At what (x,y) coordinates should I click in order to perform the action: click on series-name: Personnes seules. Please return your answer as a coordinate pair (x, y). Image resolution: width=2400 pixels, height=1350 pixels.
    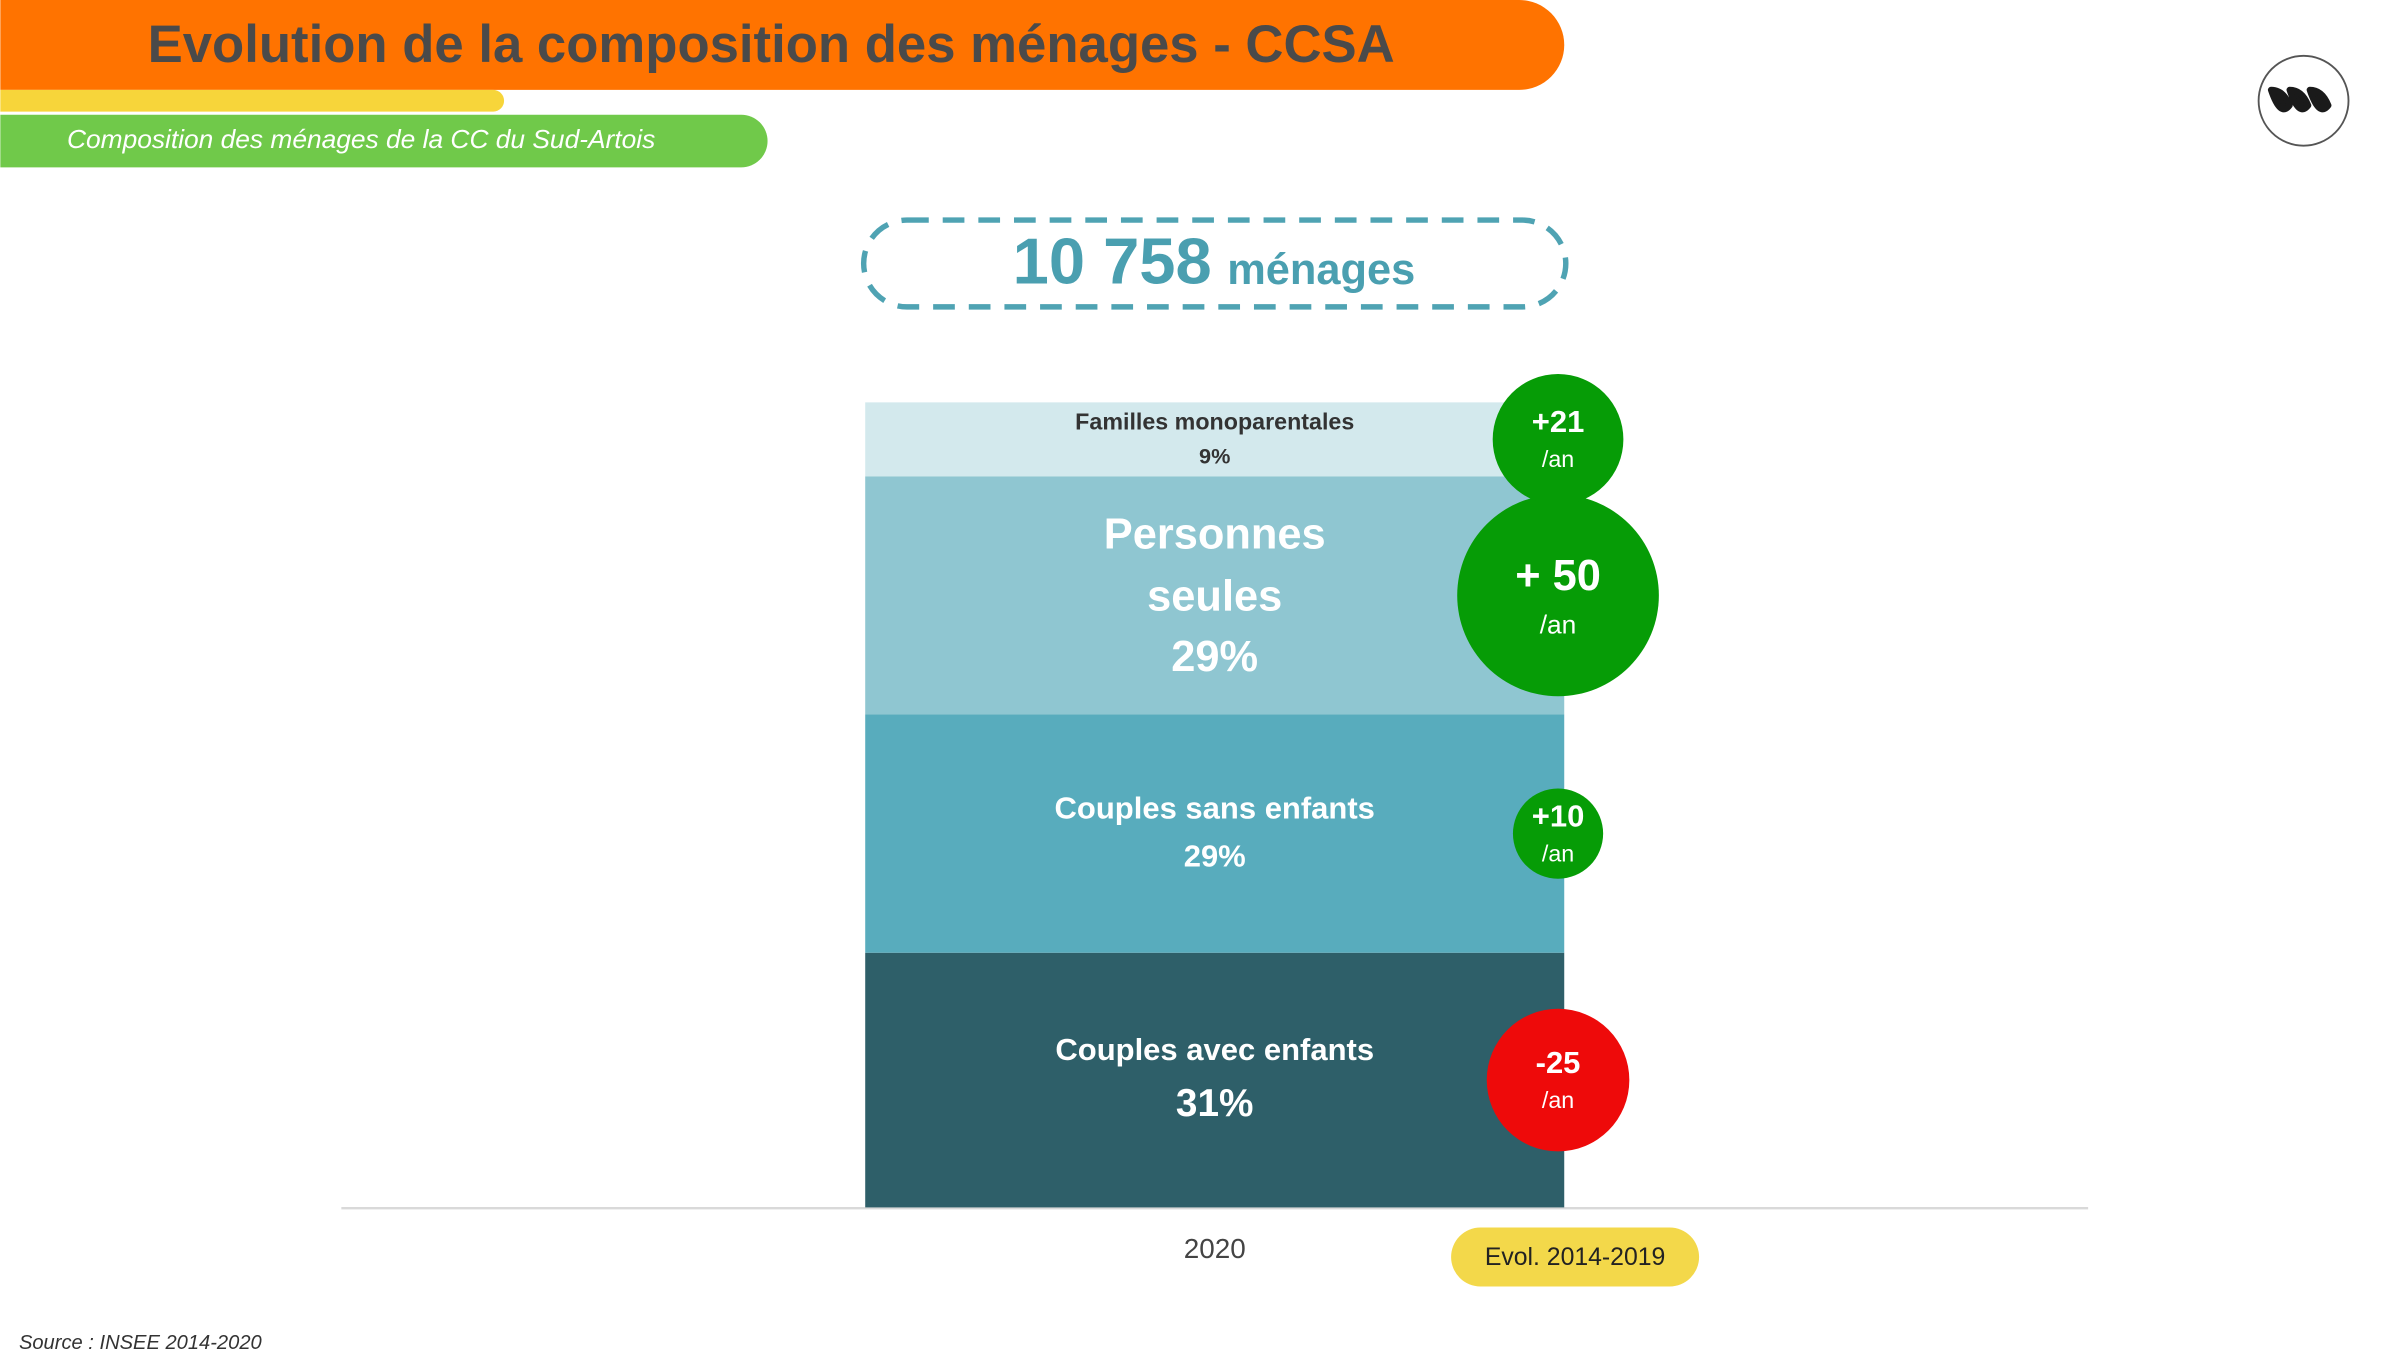
    Looking at the image, I should click on (1214, 565).